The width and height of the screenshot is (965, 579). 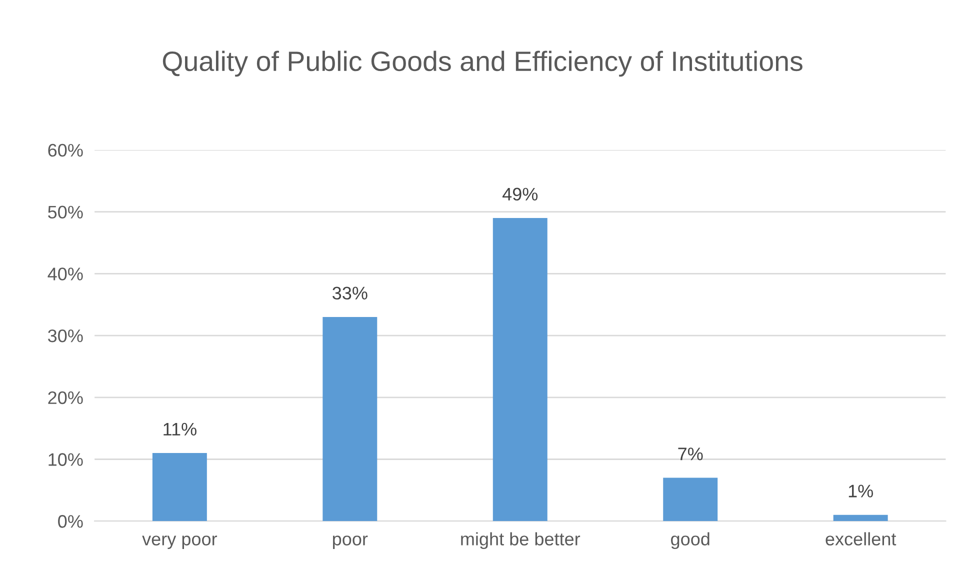 What do you see at coordinates (860, 491) in the screenshot?
I see `data-label: 1%` at bounding box center [860, 491].